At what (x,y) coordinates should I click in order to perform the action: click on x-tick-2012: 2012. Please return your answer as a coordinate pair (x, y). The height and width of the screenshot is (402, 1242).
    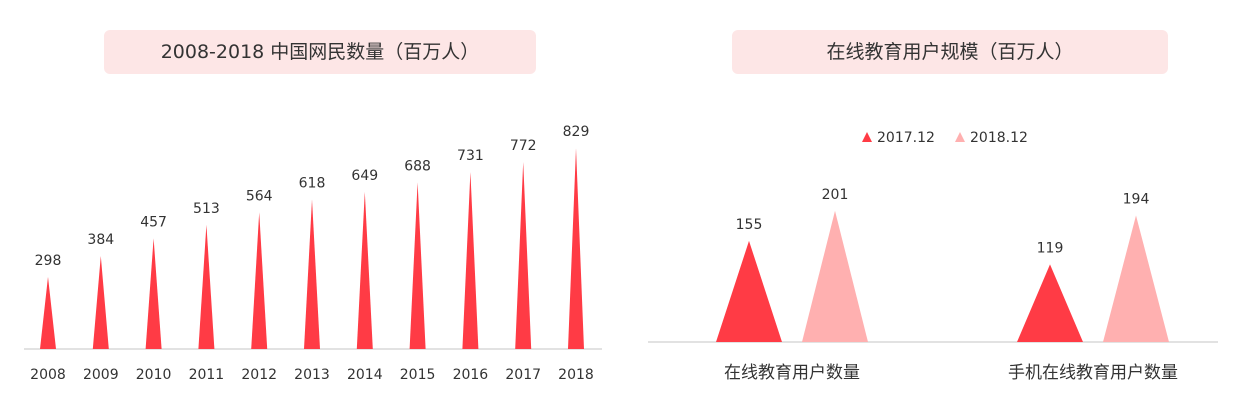
    Looking at the image, I should click on (259, 375).